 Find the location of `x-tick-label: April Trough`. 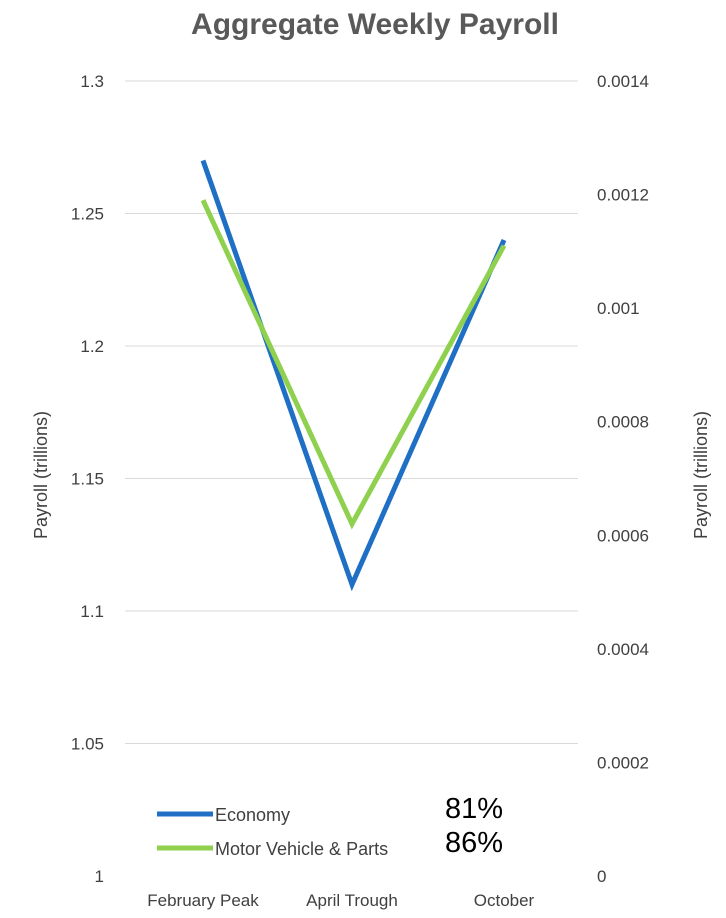

x-tick-label: April Trough is located at coordinates (352, 900).